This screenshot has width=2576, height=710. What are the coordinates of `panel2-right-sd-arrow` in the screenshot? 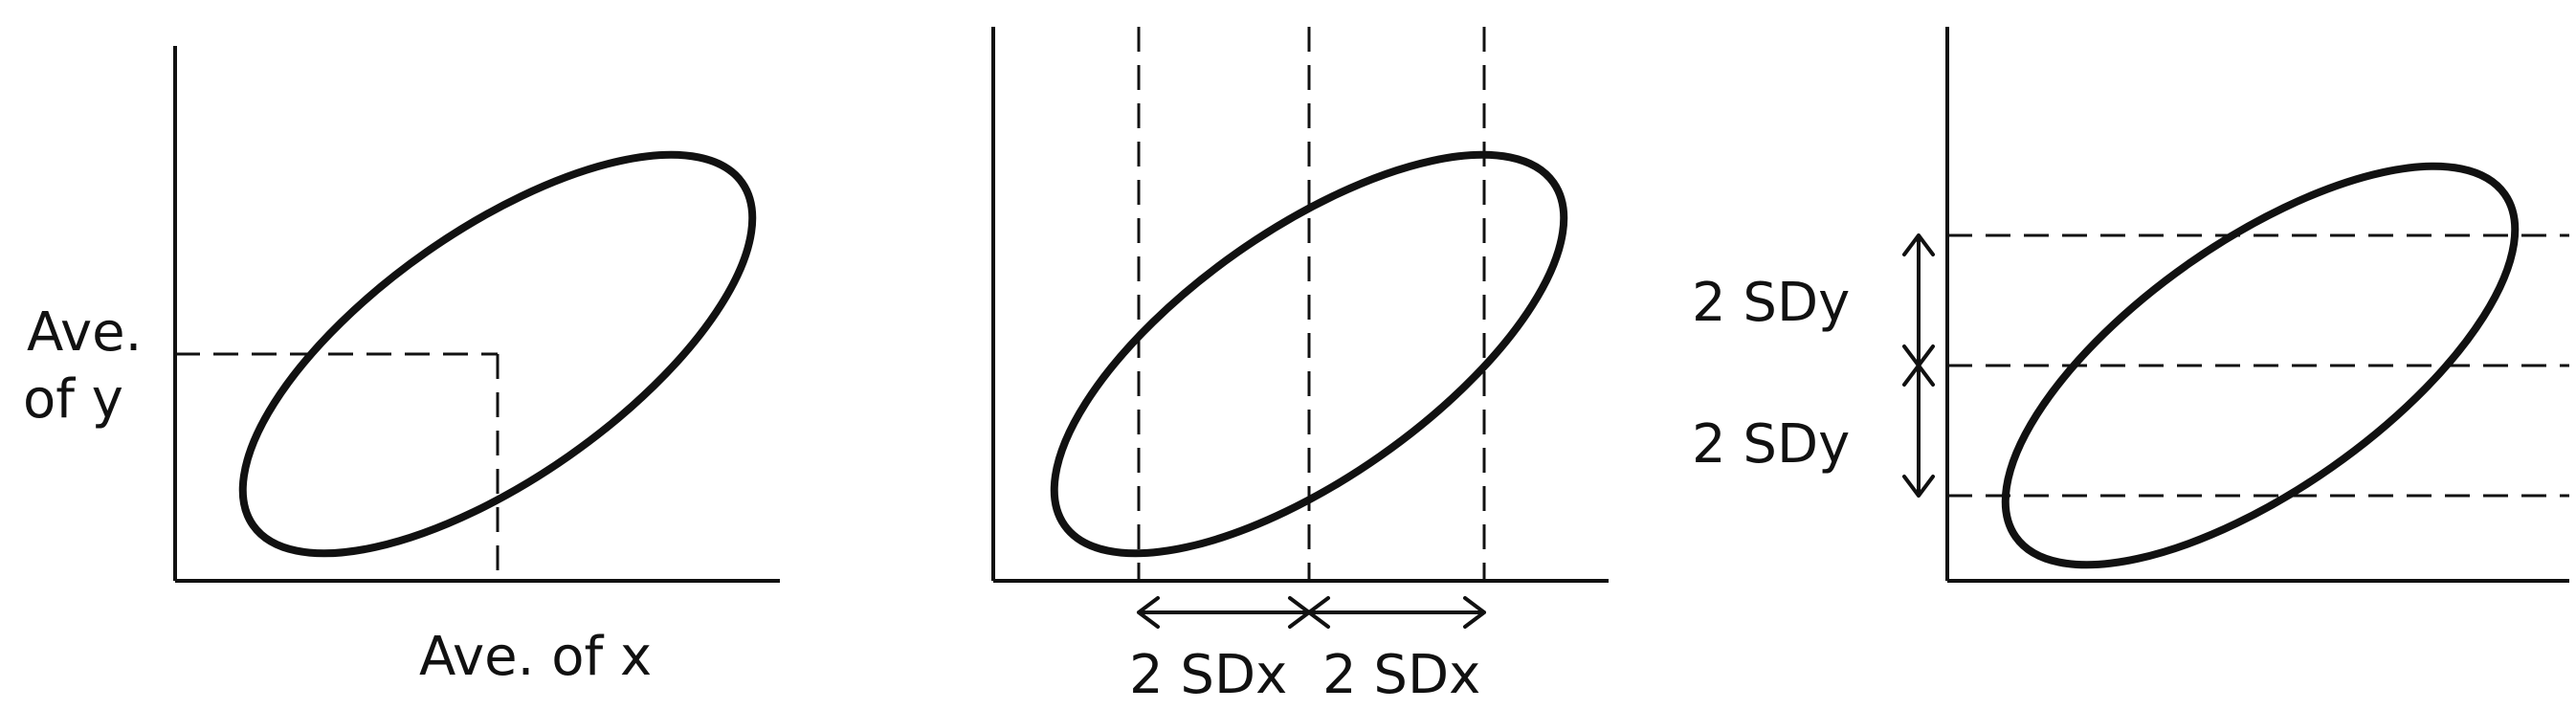 It's located at (1396, 612).